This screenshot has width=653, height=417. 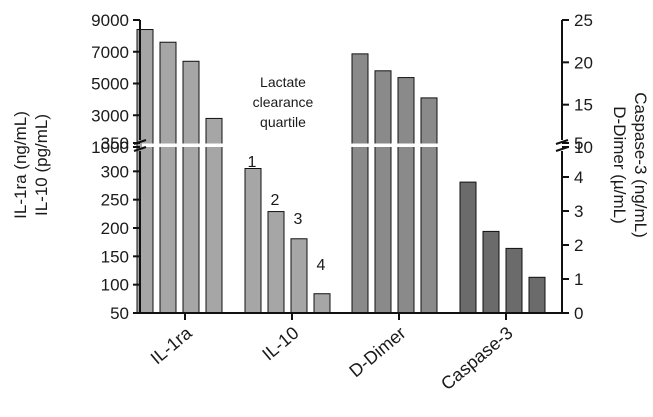 What do you see at coordinates (321, 265) in the screenshot?
I see `quartile-label-4: 4` at bounding box center [321, 265].